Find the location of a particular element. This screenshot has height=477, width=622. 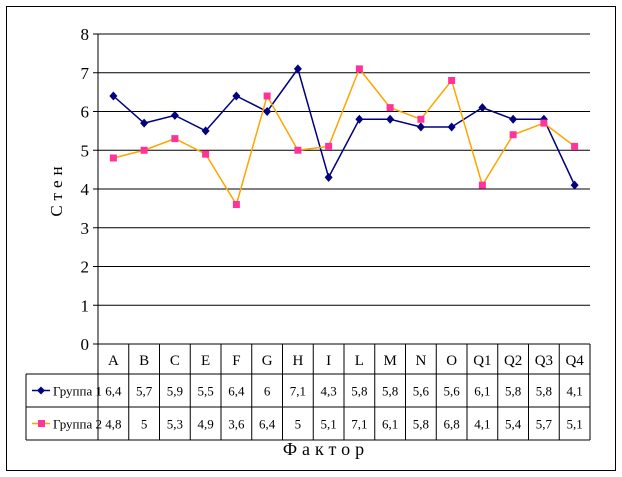

y-tick-label: 0 is located at coordinates (85, 344).